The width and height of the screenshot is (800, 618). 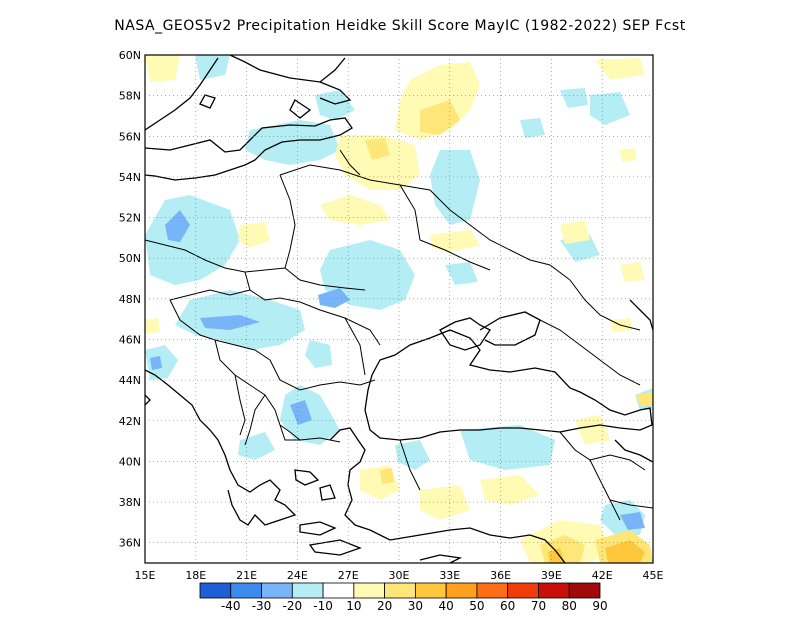 I want to click on lat-tick-label: 38N, so click(x=130, y=502).